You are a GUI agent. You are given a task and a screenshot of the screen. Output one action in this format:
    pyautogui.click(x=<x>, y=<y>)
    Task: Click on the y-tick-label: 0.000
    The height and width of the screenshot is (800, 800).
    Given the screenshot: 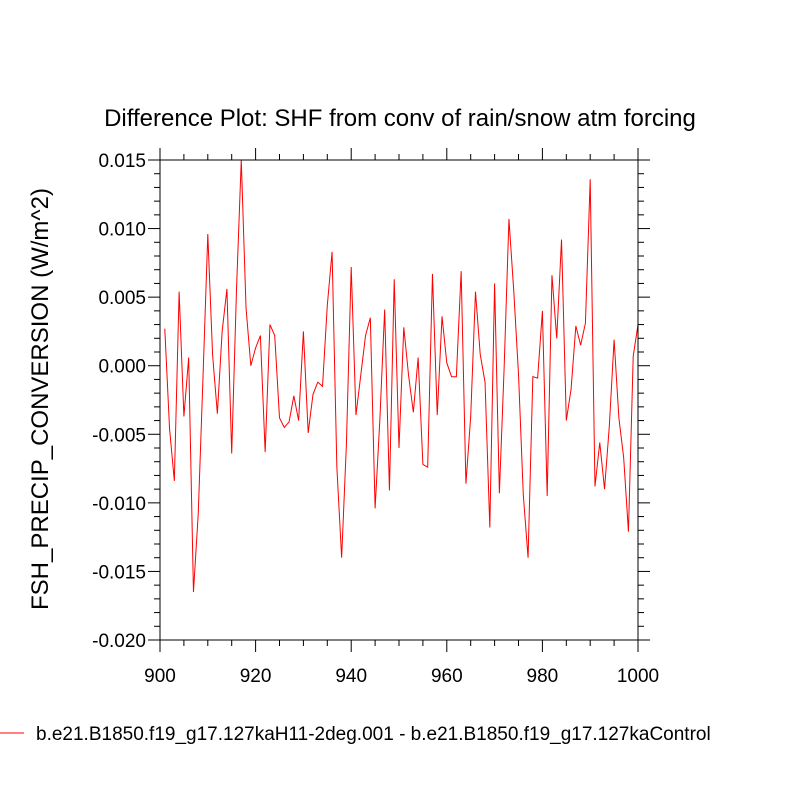 What is the action you would take?
    pyautogui.click(x=122, y=367)
    